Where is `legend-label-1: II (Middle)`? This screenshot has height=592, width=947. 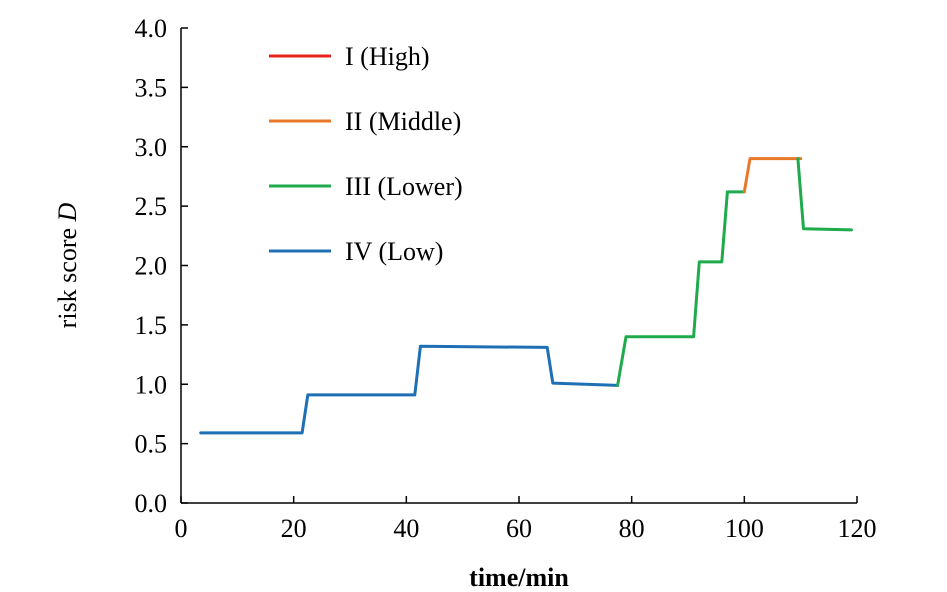
legend-label-1: II (Middle) is located at coordinates (403, 121).